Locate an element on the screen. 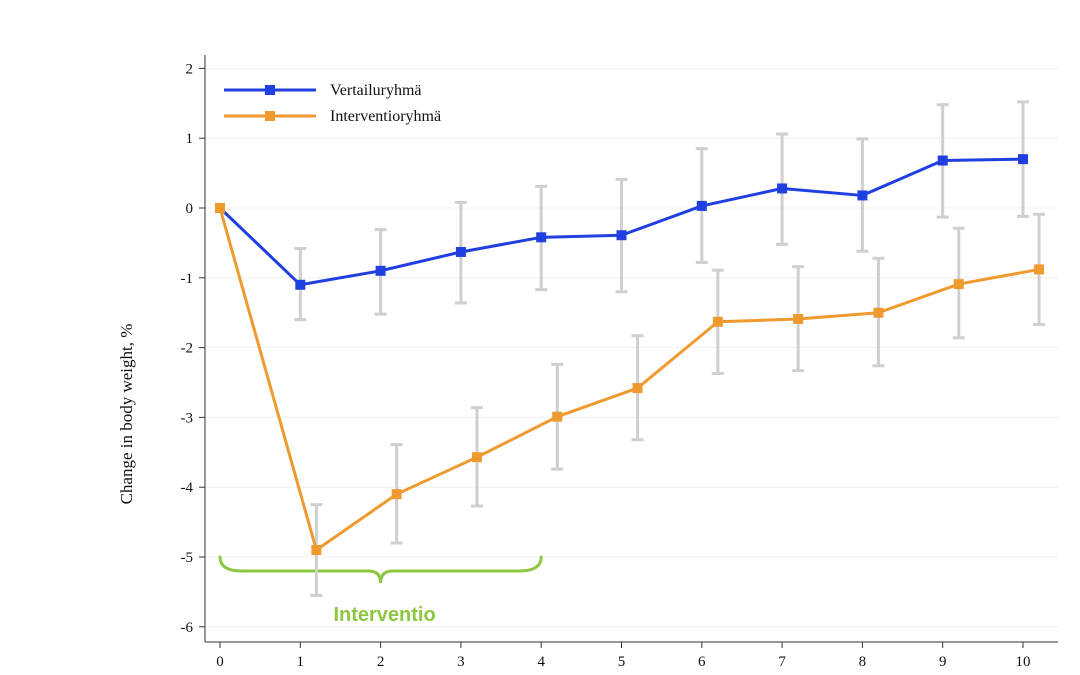  intervention-brace is located at coordinates (380, 569).